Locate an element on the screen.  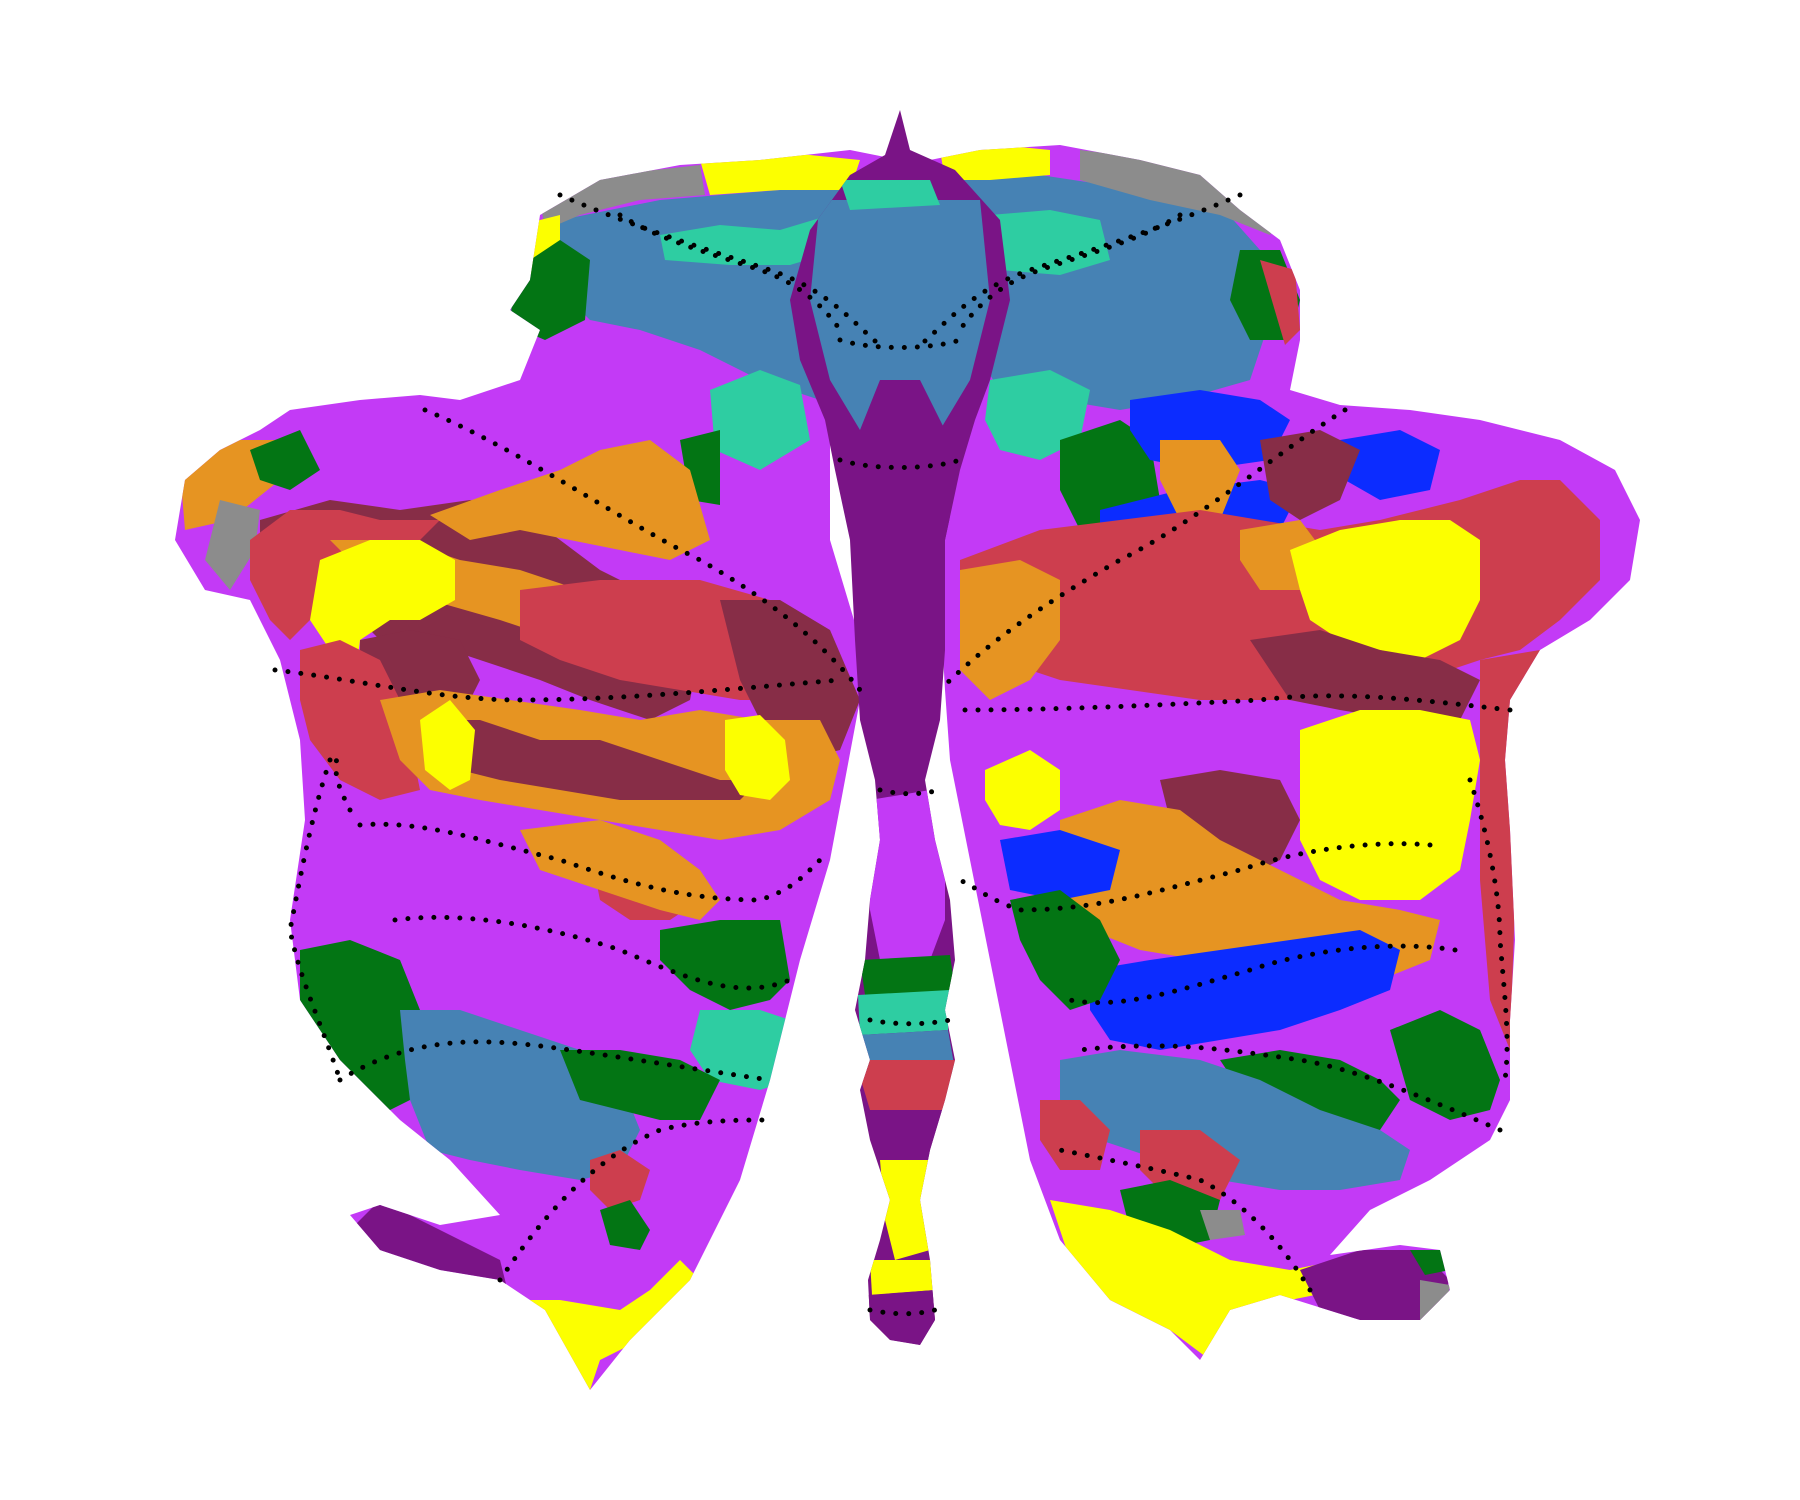
region-maroon-right-top is located at coordinates (1310, 475).